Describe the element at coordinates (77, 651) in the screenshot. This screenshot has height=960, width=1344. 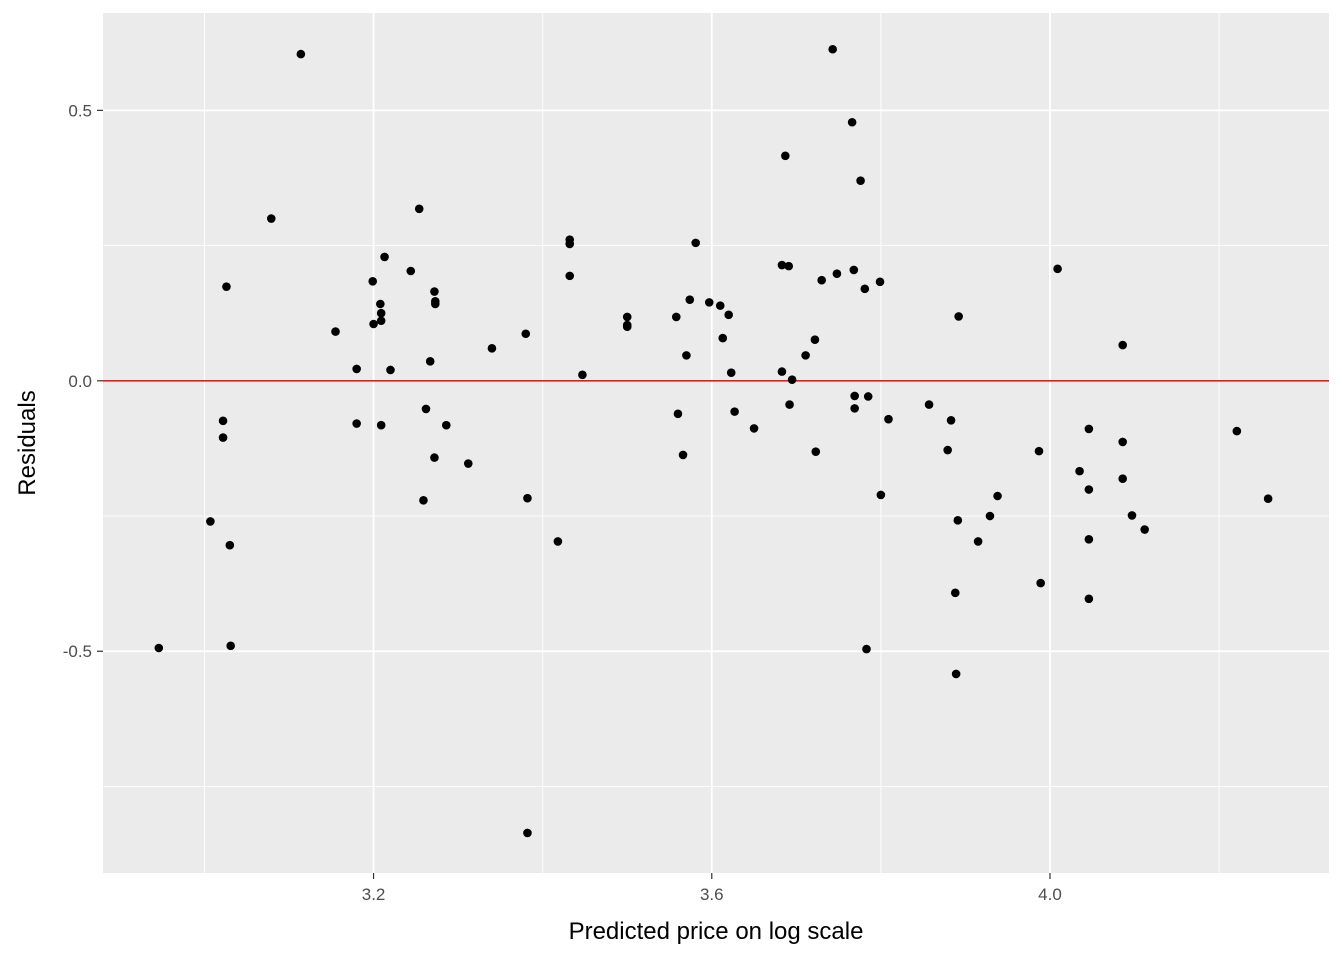
I see `y-tick-label: -0.5` at that location.